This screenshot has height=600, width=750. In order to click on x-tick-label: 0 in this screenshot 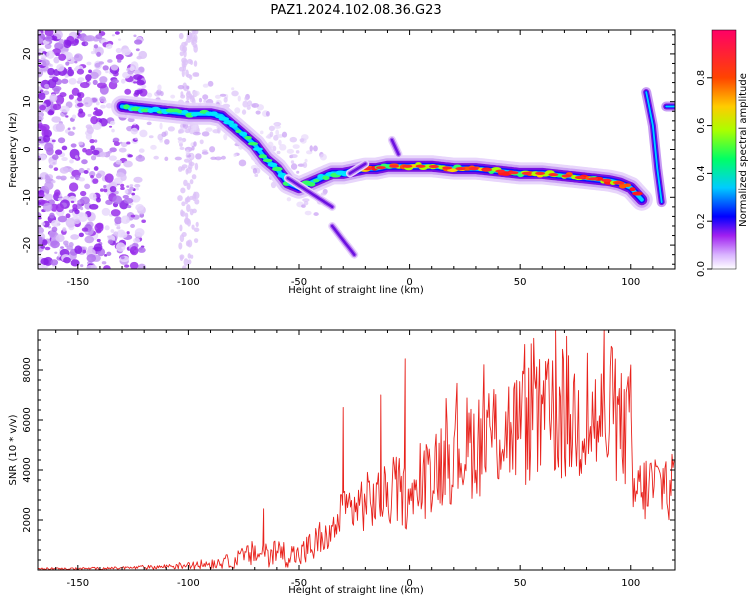, I will do `click(409, 583)`.